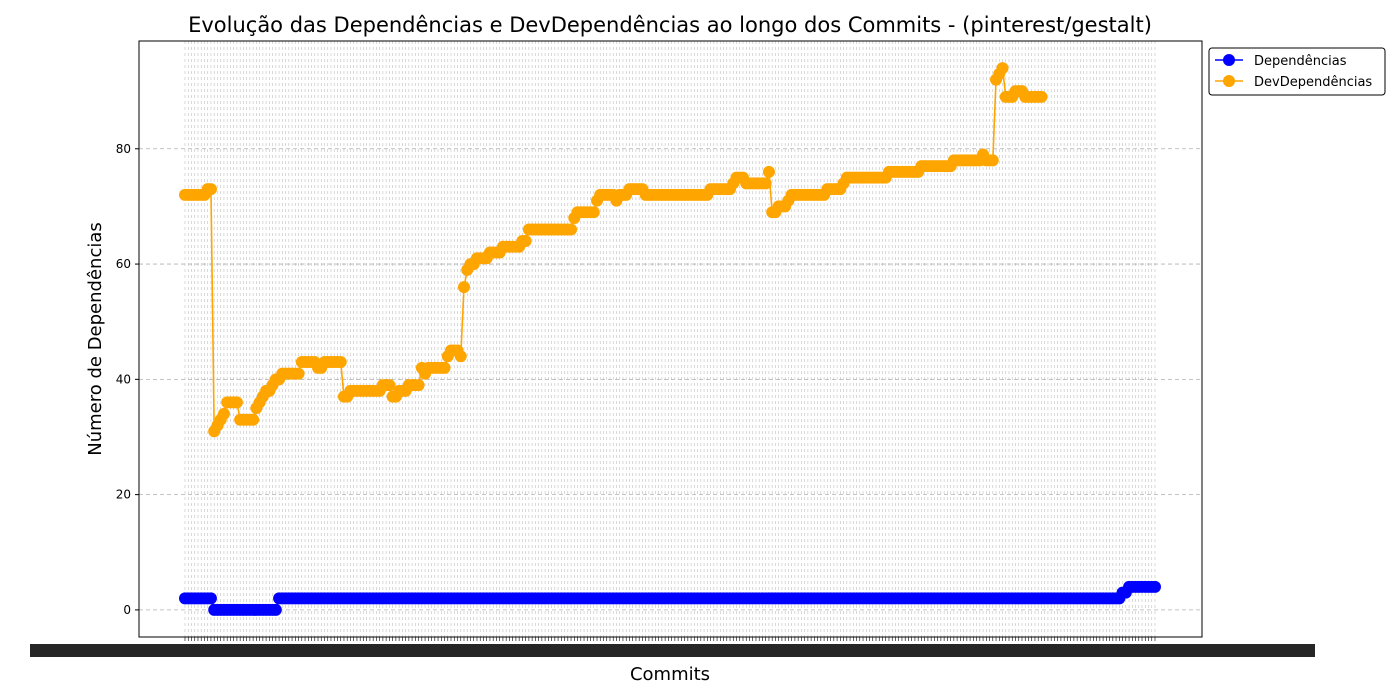  I want to click on legend-box, so click(1297, 71).